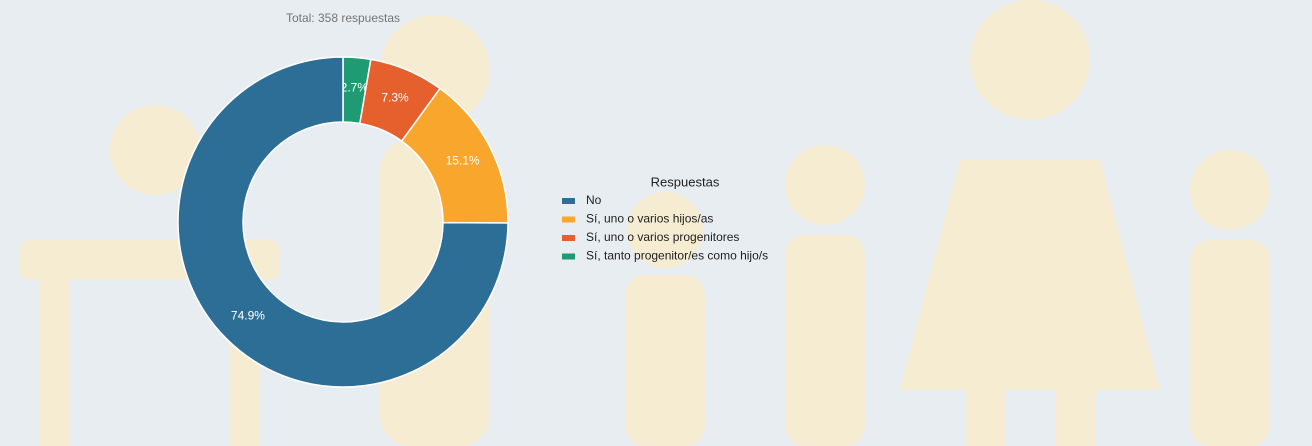 The height and width of the screenshot is (446, 1312). What do you see at coordinates (677, 256) in the screenshot?
I see `legend-label: Sí, tanto progenitor/es como hijo/s` at bounding box center [677, 256].